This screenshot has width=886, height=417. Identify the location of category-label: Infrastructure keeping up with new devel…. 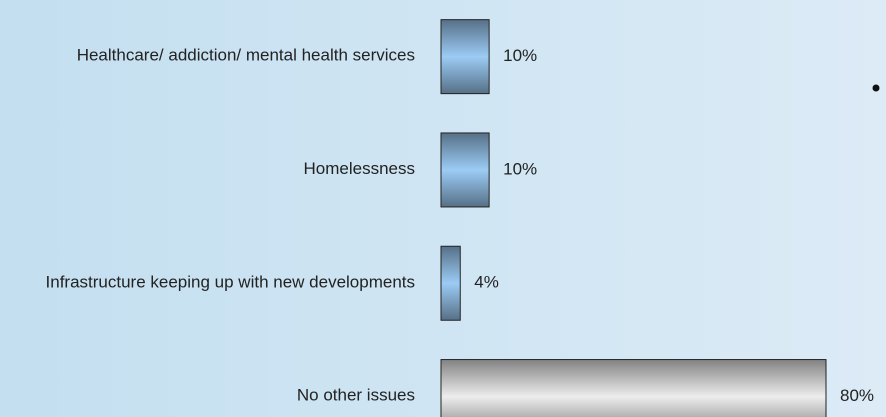
(230, 282).